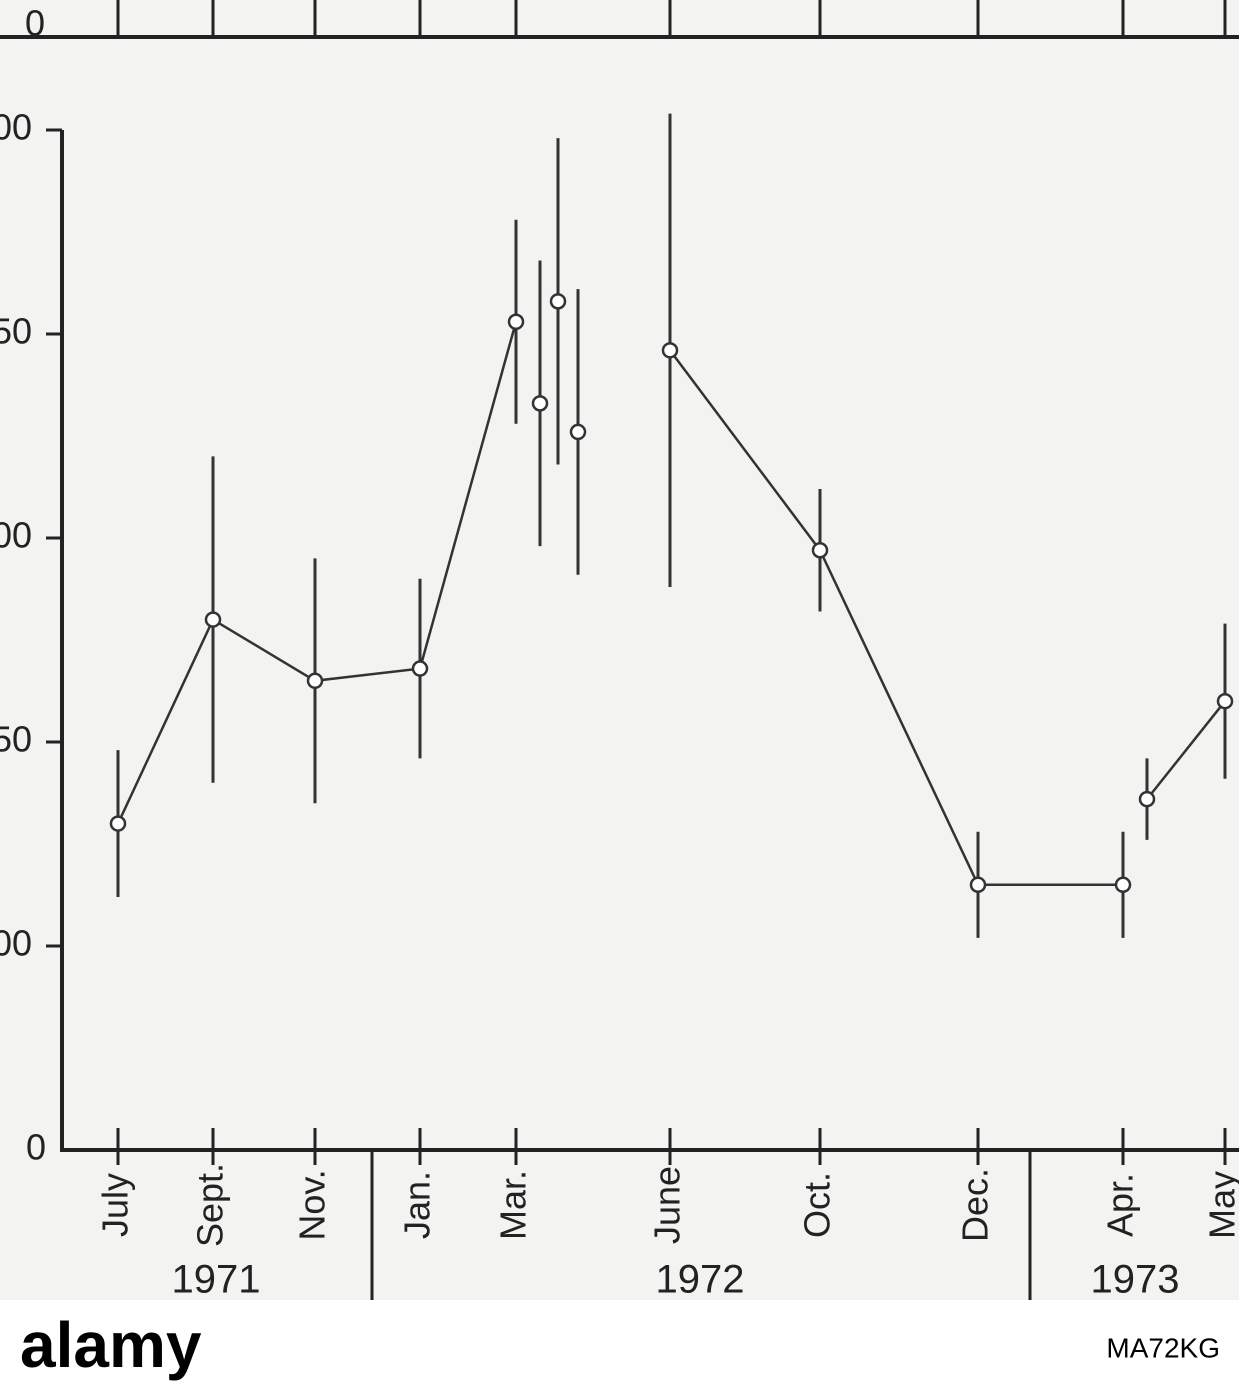  What do you see at coordinates (513, 1205) in the screenshot?
I see `x-tick-label: Mar.` at bounding box center [513, 1205].